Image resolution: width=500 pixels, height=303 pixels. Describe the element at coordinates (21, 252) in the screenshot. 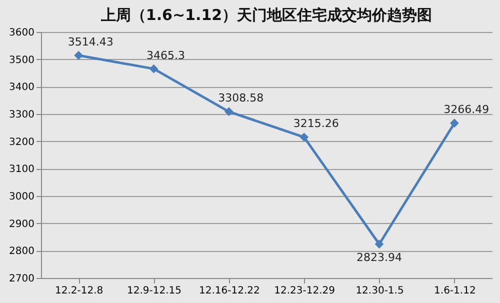

I see `y-tick-label: 2800` at that location.